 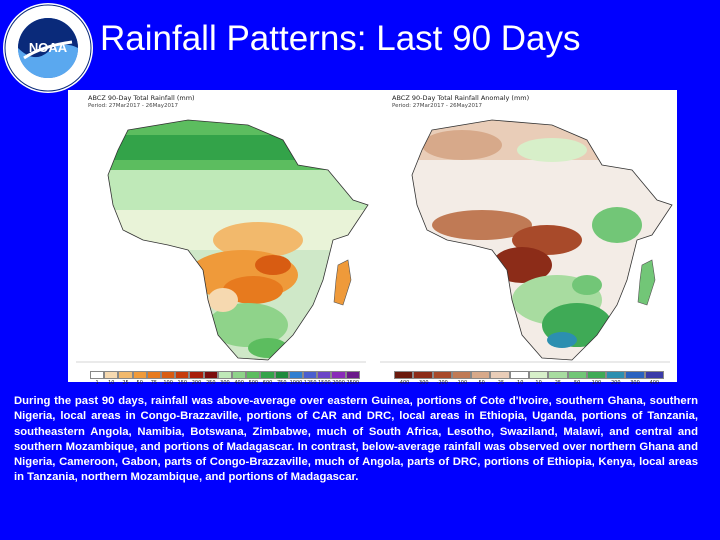 What do you see at coordinates (442, 383) in the screenshot?
I see `legend-label: -200` at bounding box center [442, 383].